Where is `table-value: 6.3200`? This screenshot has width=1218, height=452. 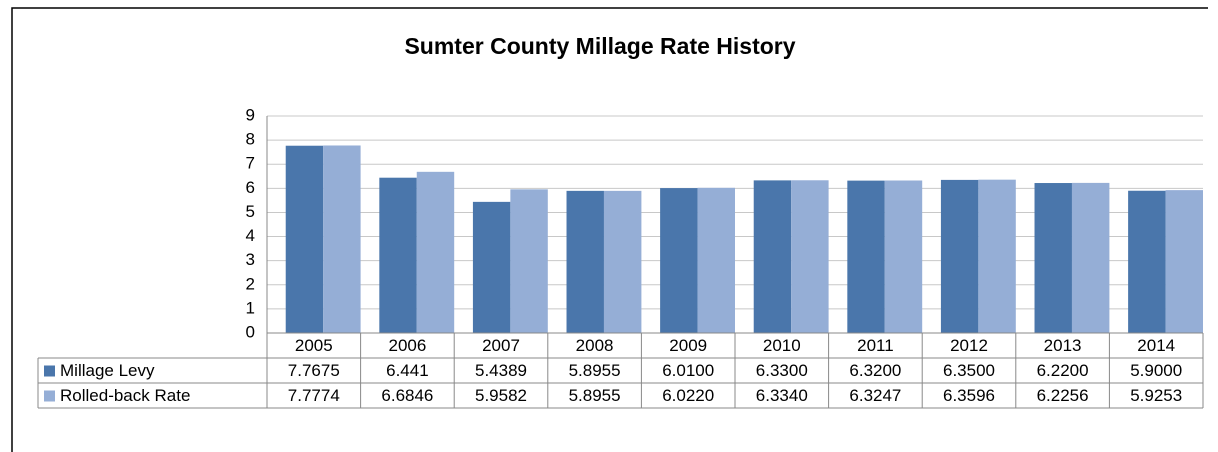 table-value: 6.3200 is located at coordinates (875, 370).